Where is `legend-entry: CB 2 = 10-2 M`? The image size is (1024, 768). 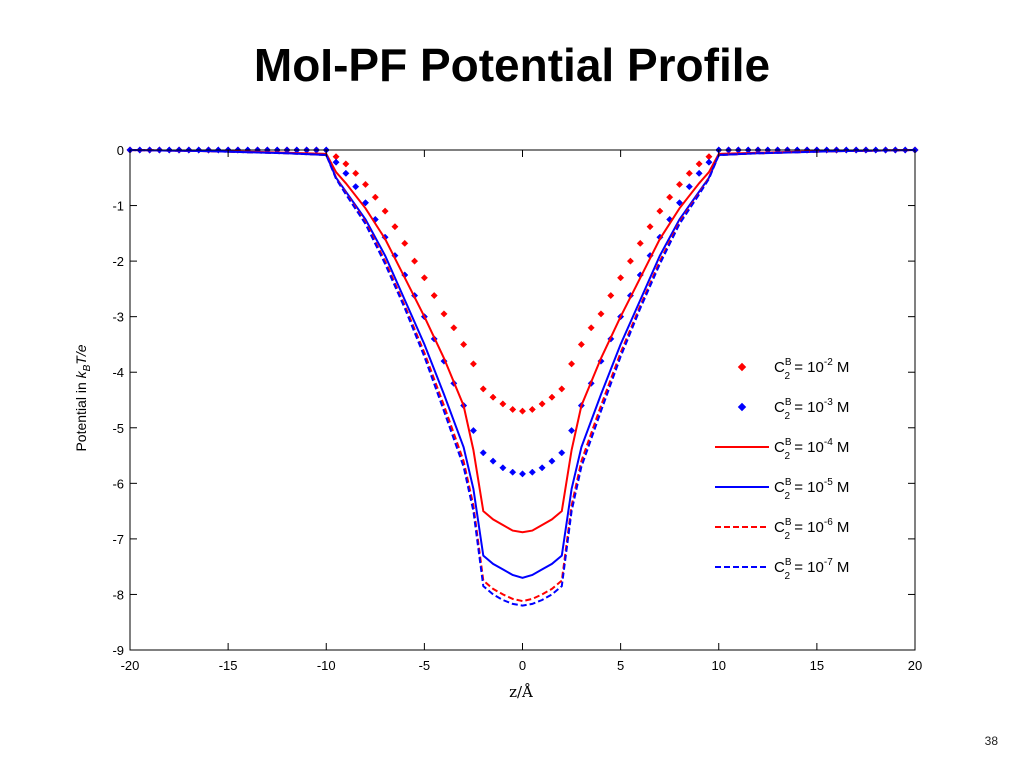
legend-entry: CB 2 = 10-2 M is located at coordinates (793, 369).